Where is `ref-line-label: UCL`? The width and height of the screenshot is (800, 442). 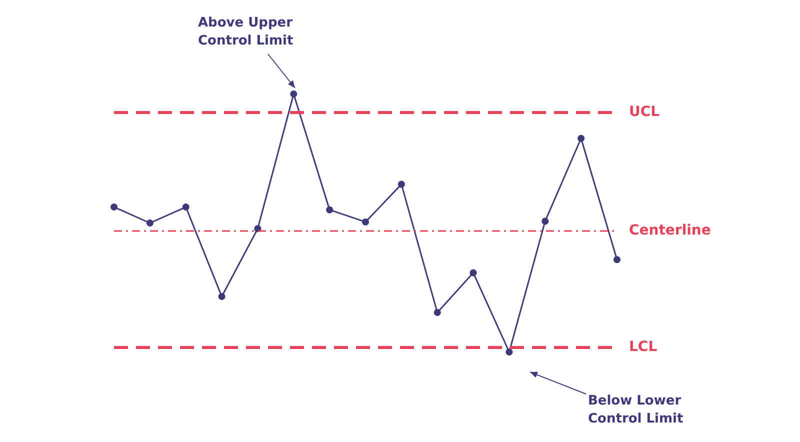
ref-line-label: UCL is located at coordinates (644, 112).